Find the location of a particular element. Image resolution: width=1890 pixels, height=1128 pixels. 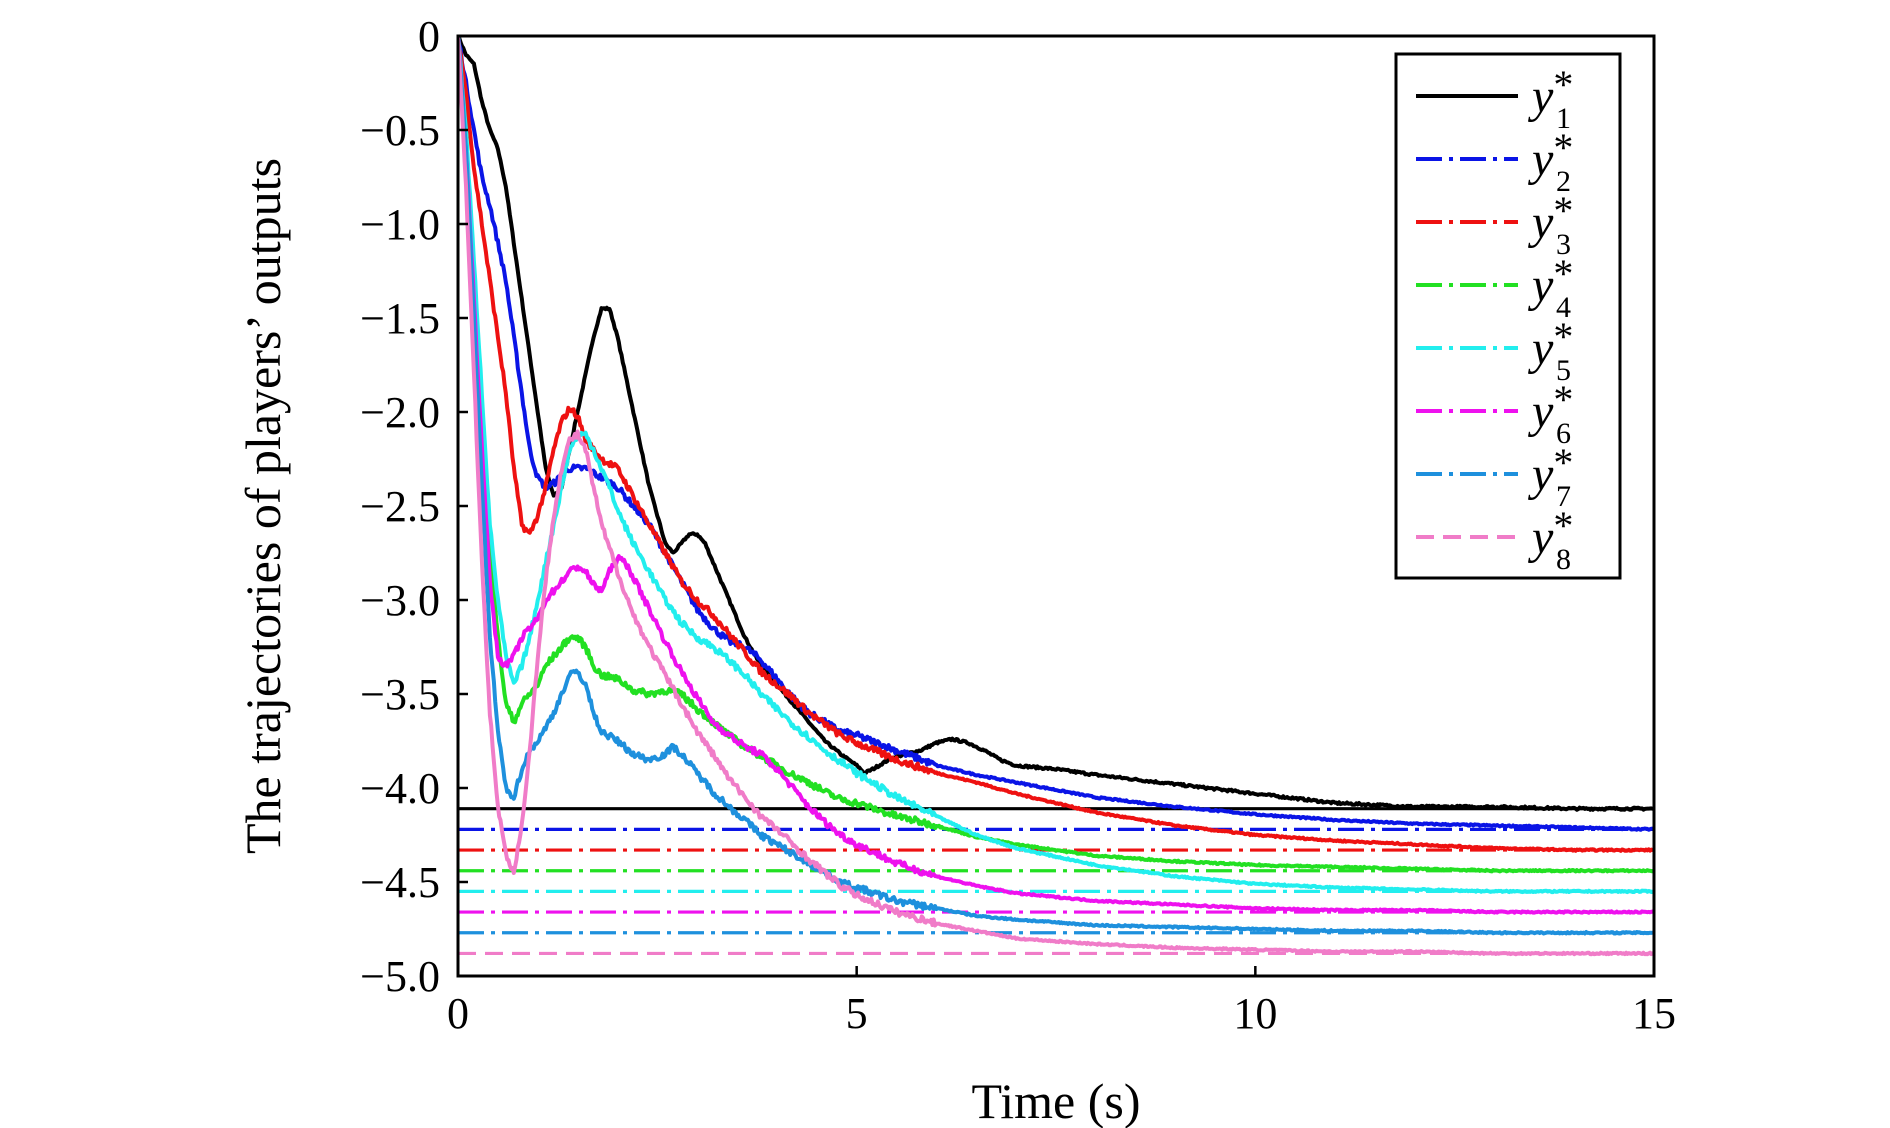

y-tick-label: 0 is located at coordinates (429, 36).